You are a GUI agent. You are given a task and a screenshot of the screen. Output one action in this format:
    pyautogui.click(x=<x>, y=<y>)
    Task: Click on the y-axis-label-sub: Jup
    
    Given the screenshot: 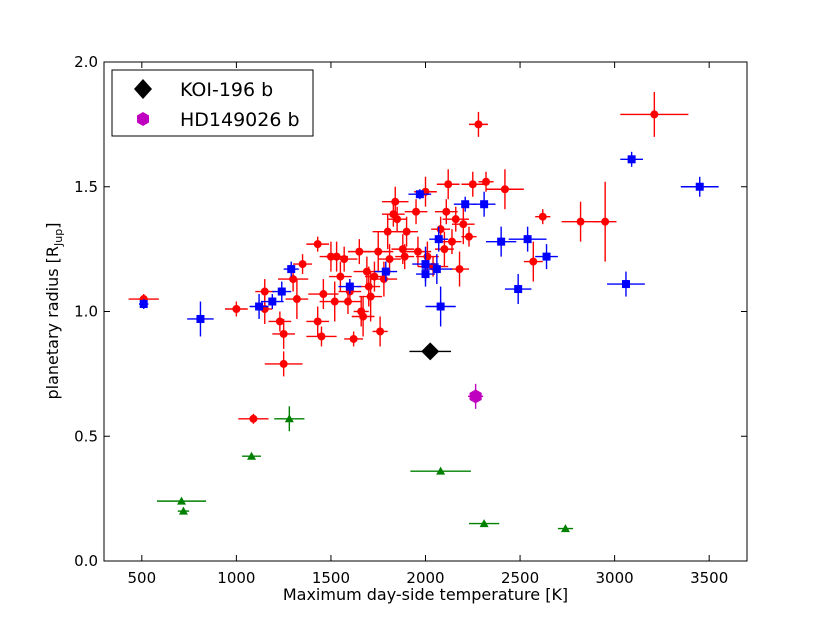 What is the action you would take?
    pyautogui.click(x=58, y=238)
    